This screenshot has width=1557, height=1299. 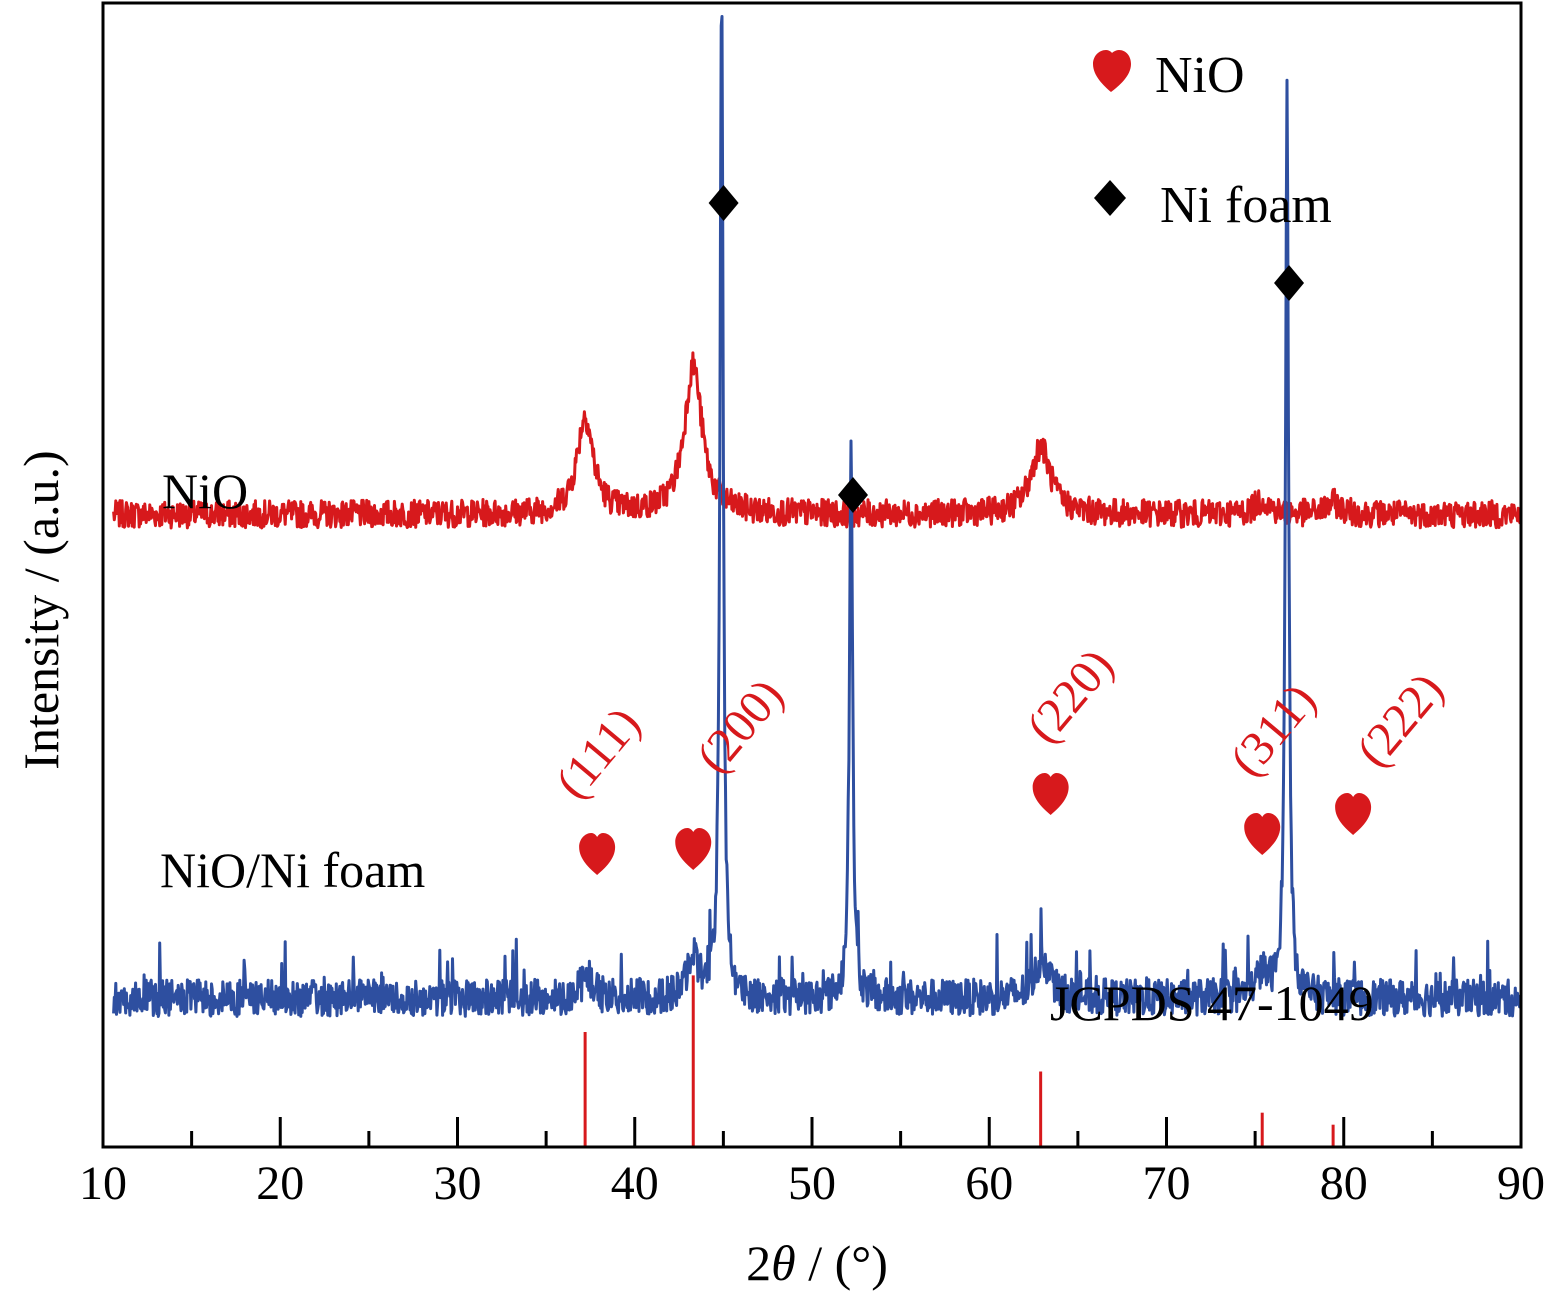 I want to click on reference-label: JCPDS 47-1049, so click(x=1212, y=1003).